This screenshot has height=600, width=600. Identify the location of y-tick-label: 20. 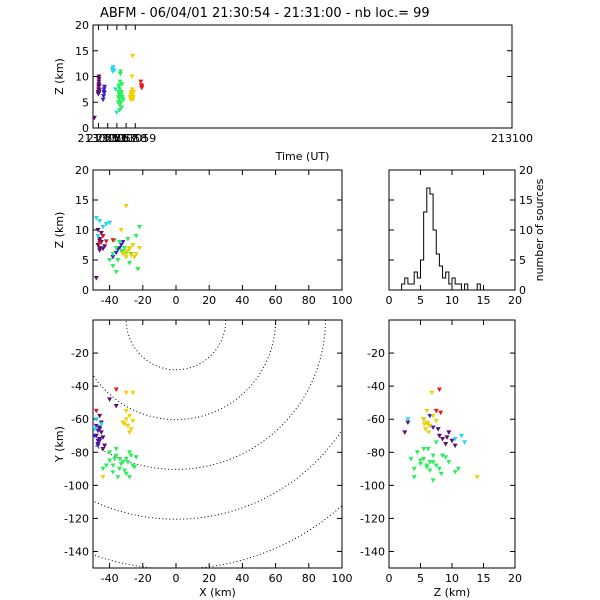
(82, 170).